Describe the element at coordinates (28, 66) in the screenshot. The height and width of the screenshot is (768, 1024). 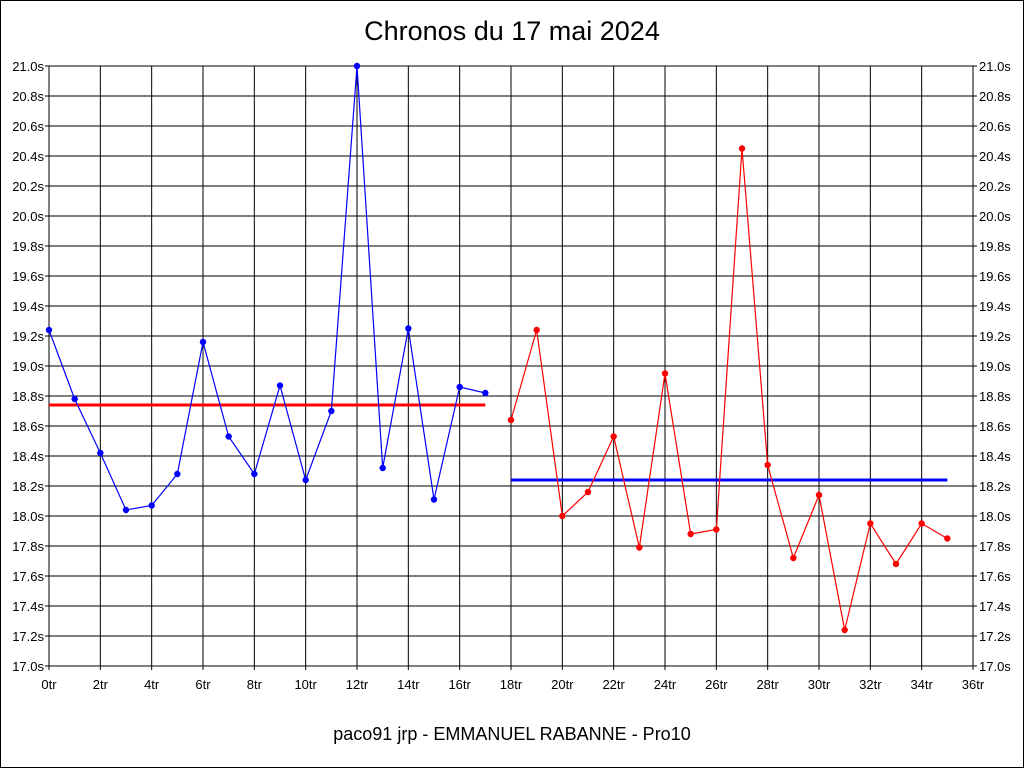
I see `y-tick-label-left: 21.0s` at that location.